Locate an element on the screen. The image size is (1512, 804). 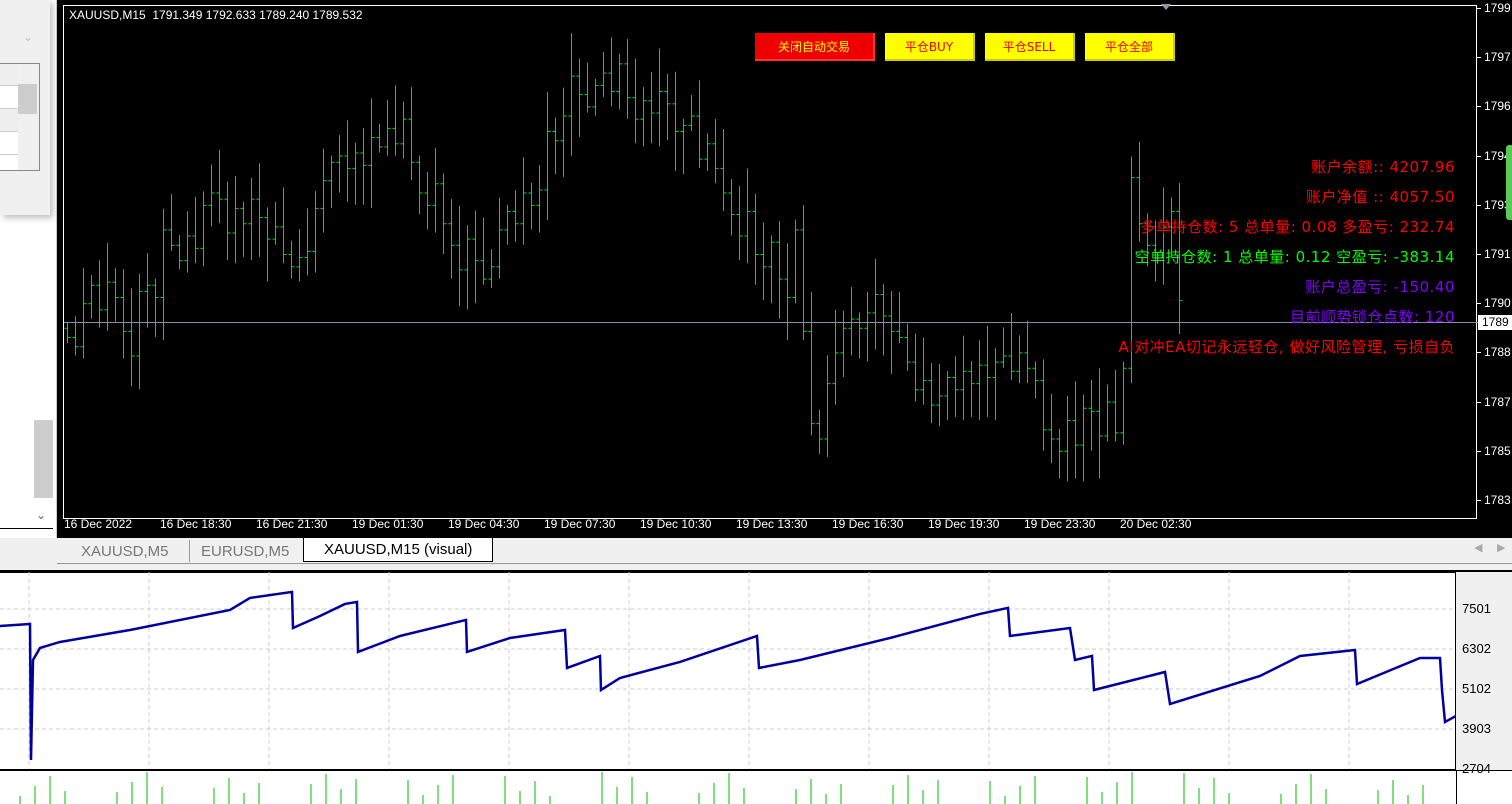
splitter is located at coordinates (756, 568).